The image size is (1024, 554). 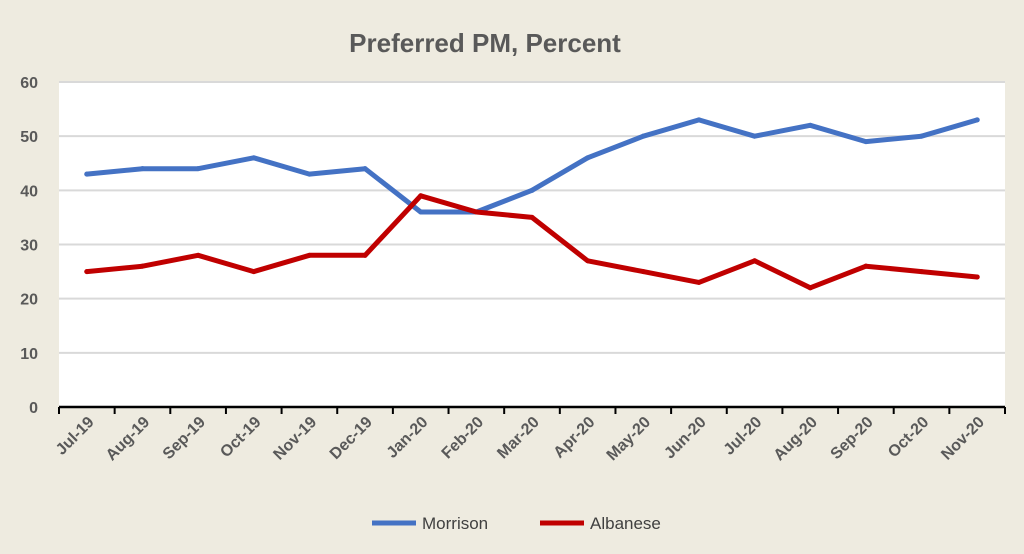 I want to click on y-tick-label: 0, so click(x=33, y=408).